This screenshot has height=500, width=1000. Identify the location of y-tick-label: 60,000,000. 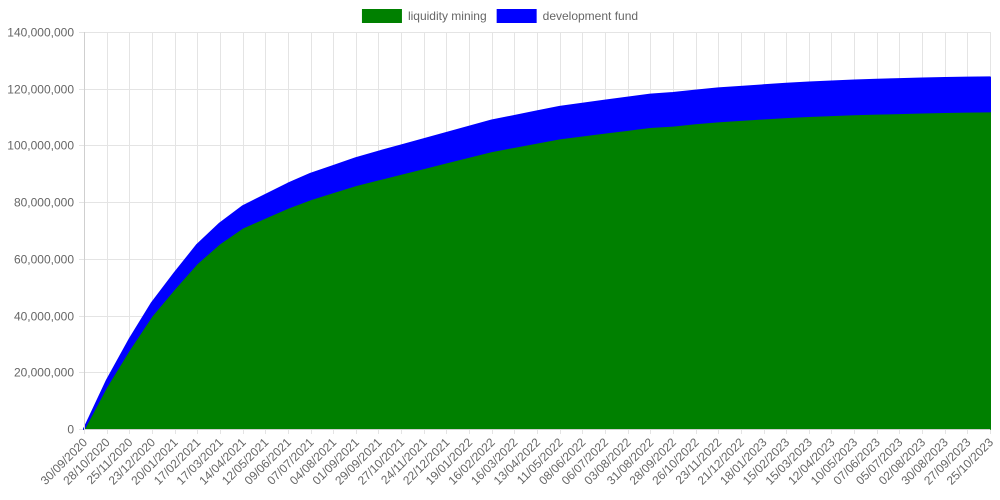
(44, 260).